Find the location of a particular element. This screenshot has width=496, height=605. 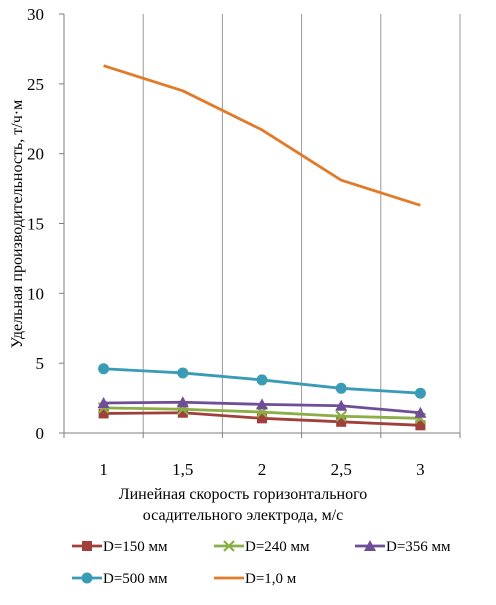

legend-label: D=356 мм is located at coordinates (418, 547).